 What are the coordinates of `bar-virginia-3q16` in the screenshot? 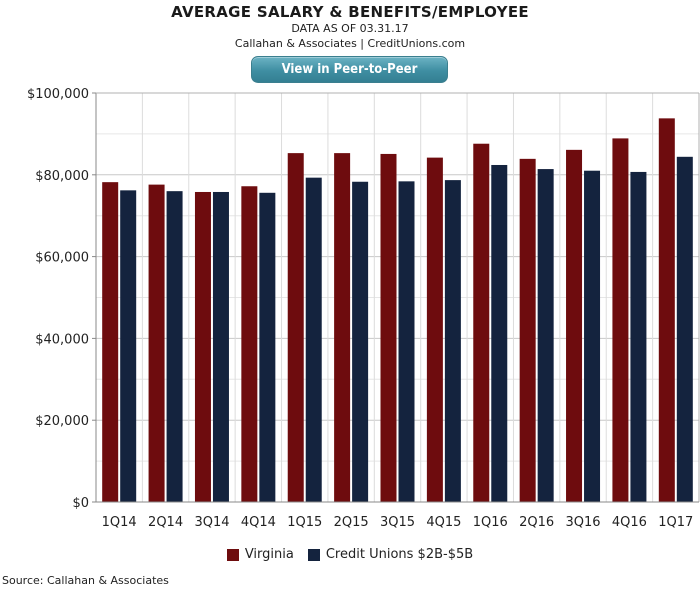 It's located at (574, 325).